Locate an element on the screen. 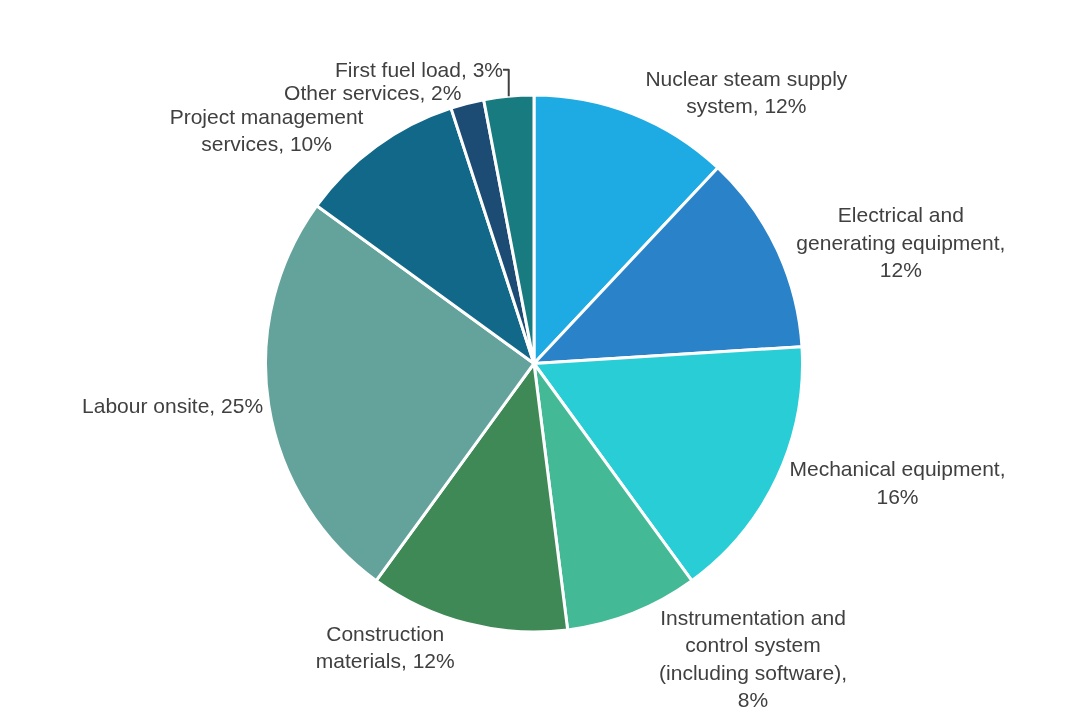  slice-label: Construction materials, 12% is located at coordinates (385, 647).